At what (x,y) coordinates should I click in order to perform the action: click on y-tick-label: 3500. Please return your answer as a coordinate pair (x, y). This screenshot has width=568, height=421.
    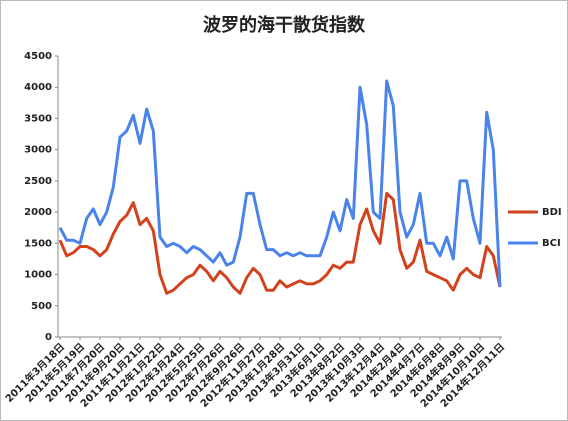
    Looking at the image, I should click on (38, 118).